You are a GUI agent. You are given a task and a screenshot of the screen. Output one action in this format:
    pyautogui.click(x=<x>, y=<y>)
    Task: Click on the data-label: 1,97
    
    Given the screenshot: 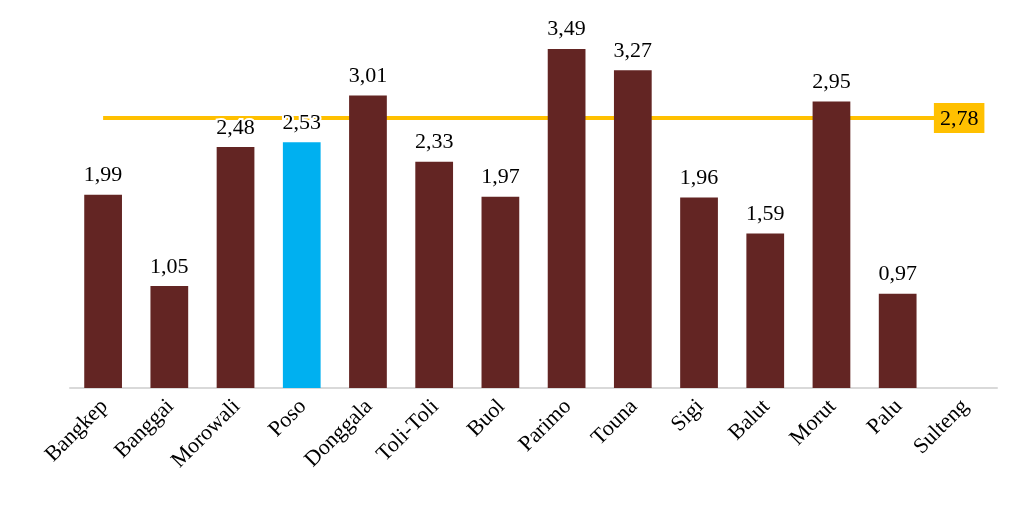 What is the action you would take?
    pyautogui.click(x=500, y=176)
    